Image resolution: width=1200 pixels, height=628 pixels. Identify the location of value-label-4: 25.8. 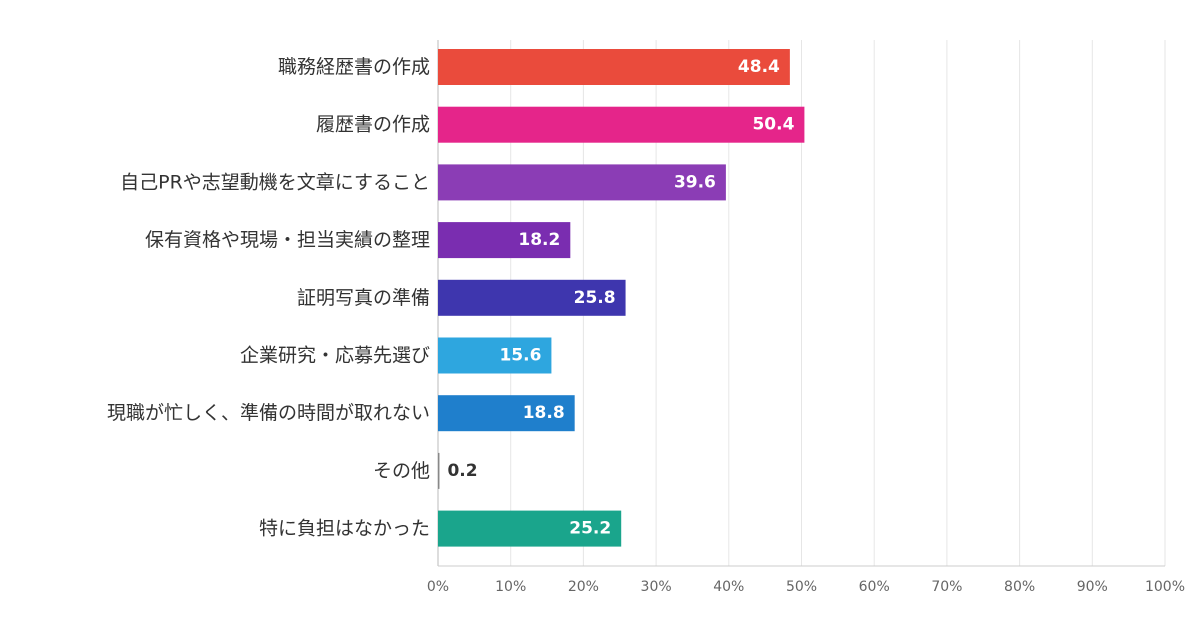
(595, 298).